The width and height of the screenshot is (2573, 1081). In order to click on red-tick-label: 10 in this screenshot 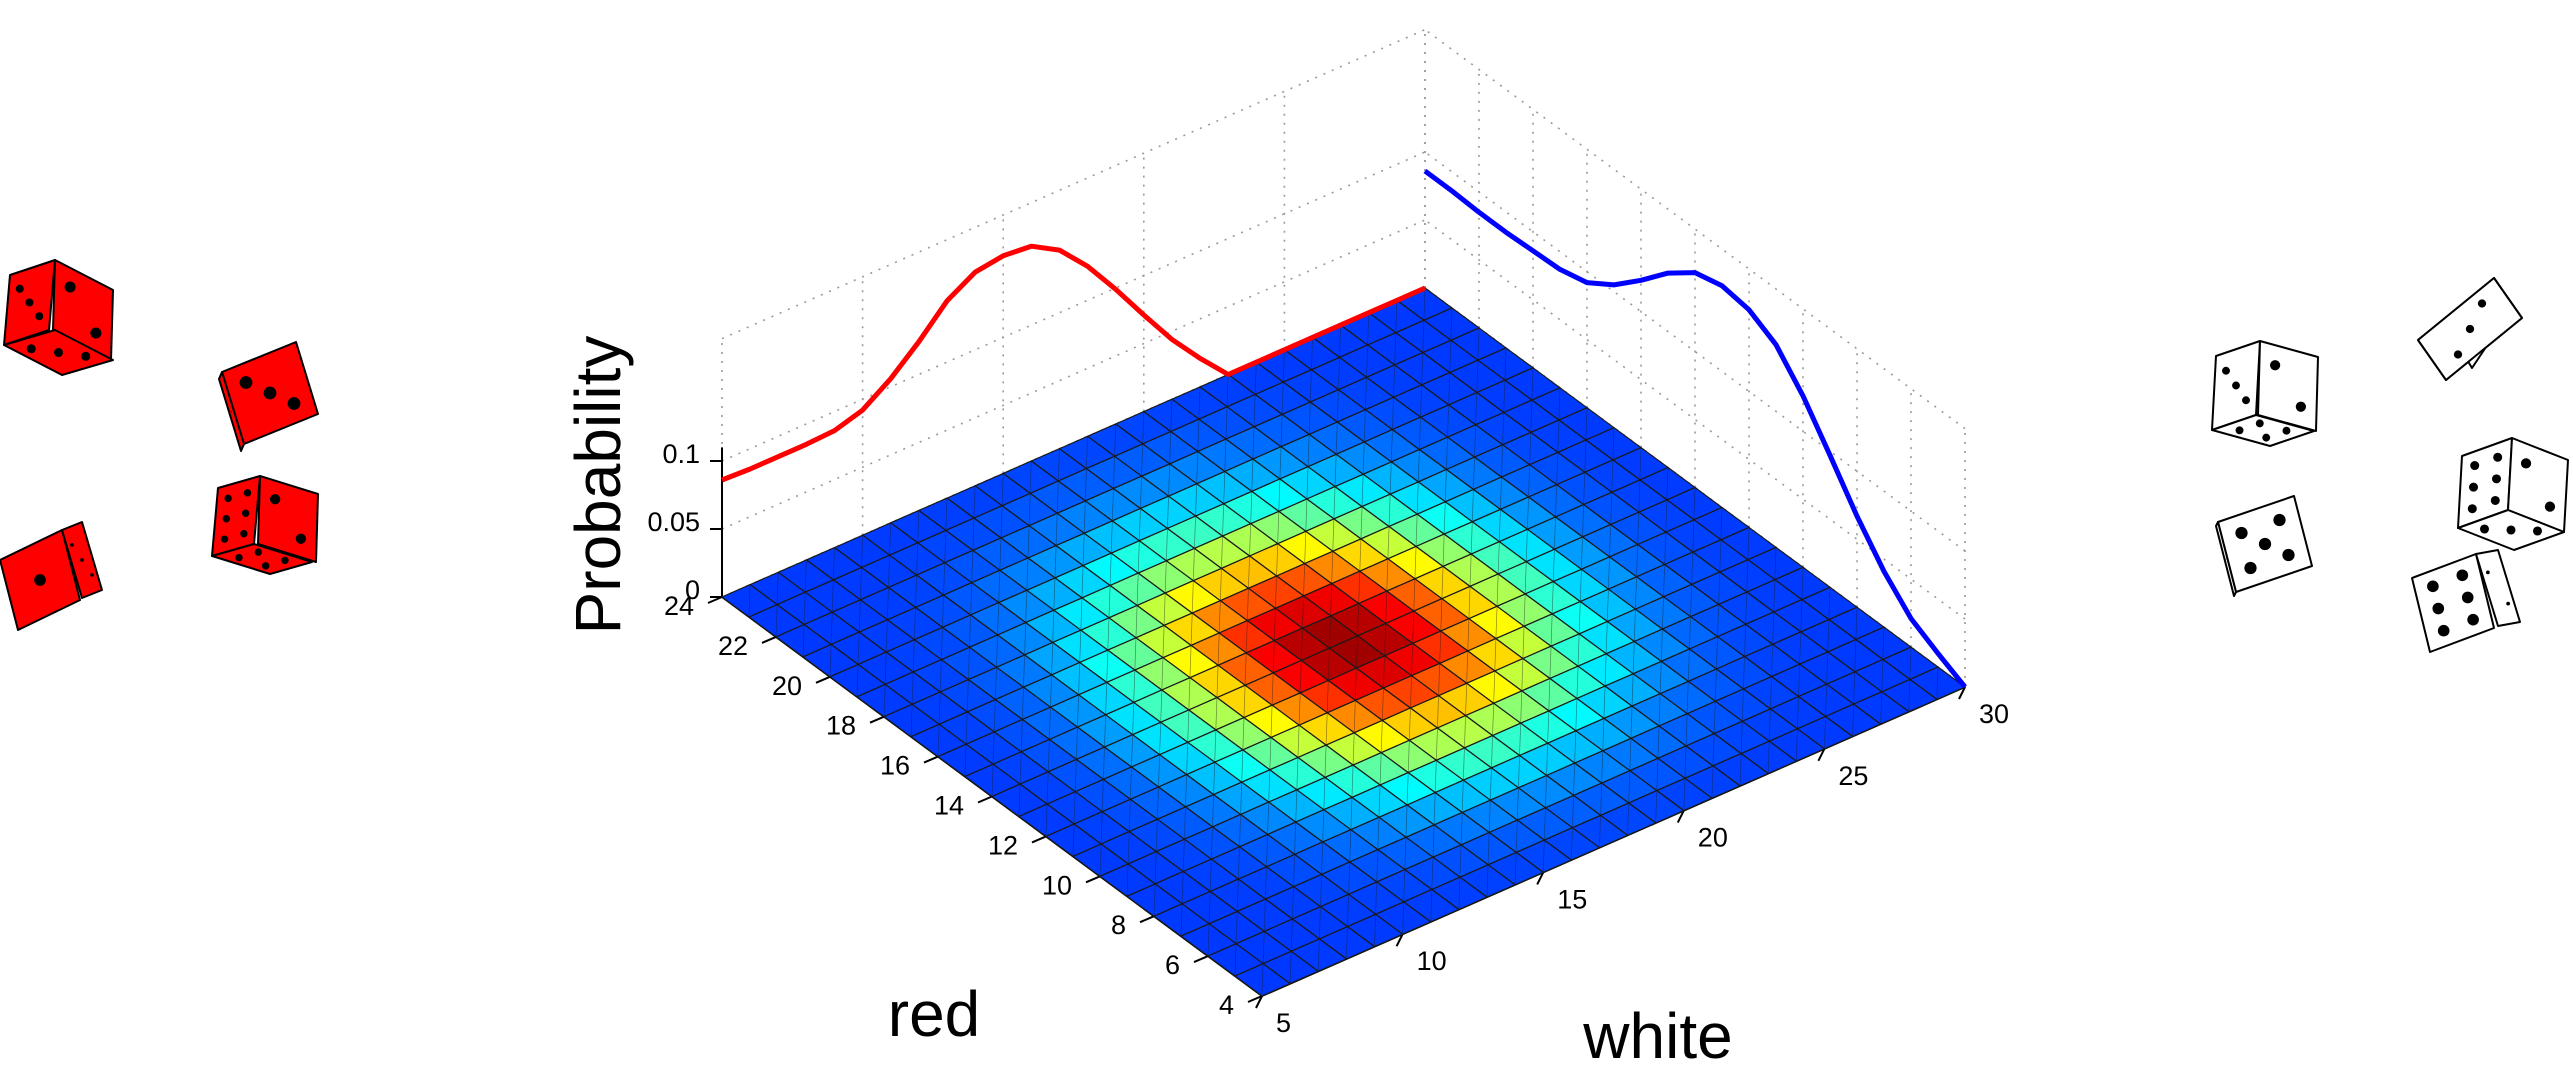, I will do `click(1057, 885)`.